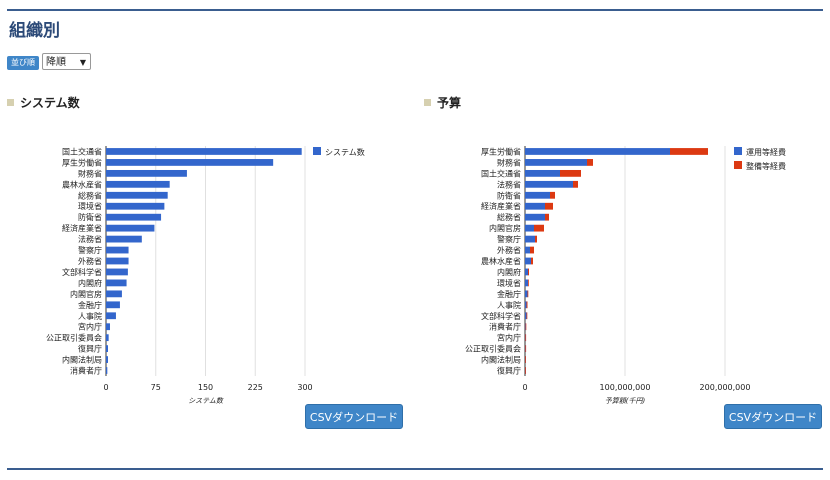  Describe the element at coordinates (90, 206) in the screenshot. I see `category-label: 環境省` at that location.